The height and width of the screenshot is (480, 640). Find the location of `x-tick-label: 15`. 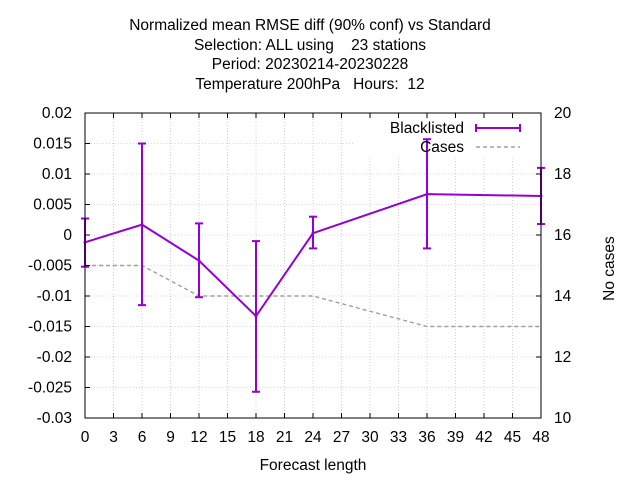

x-tick-label: 15 is located at coordinates (227, 437).